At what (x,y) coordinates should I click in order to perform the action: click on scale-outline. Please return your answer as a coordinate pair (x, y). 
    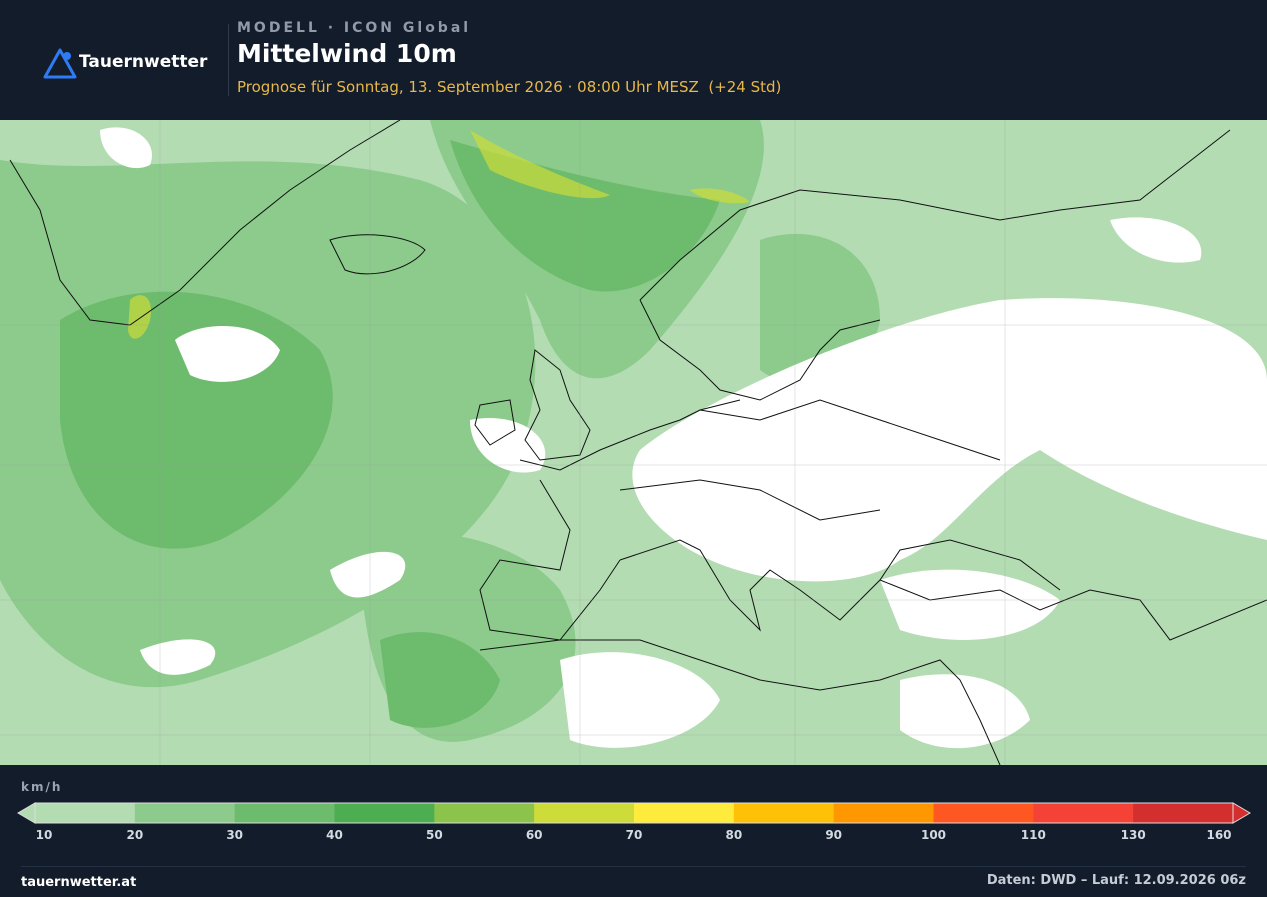
    Looking at the image, I should click on (634, 813).